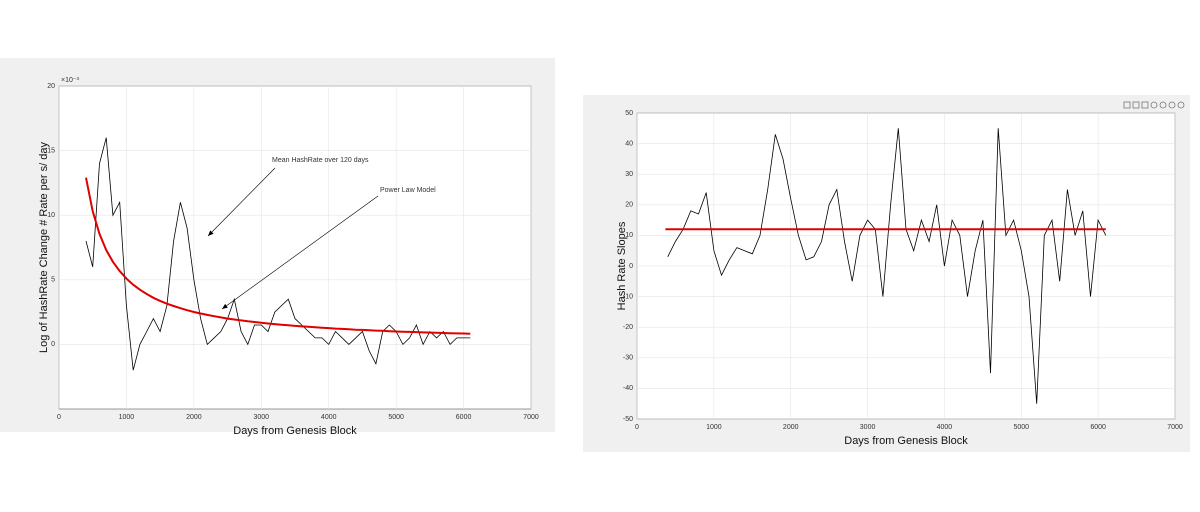 Image resolution: width=1200 pixels, height=512 pixels. What do you see at coordinates (628, 419) in the screenshot?
I see `y-tick-label: -50` at bounding box center [628, 419].